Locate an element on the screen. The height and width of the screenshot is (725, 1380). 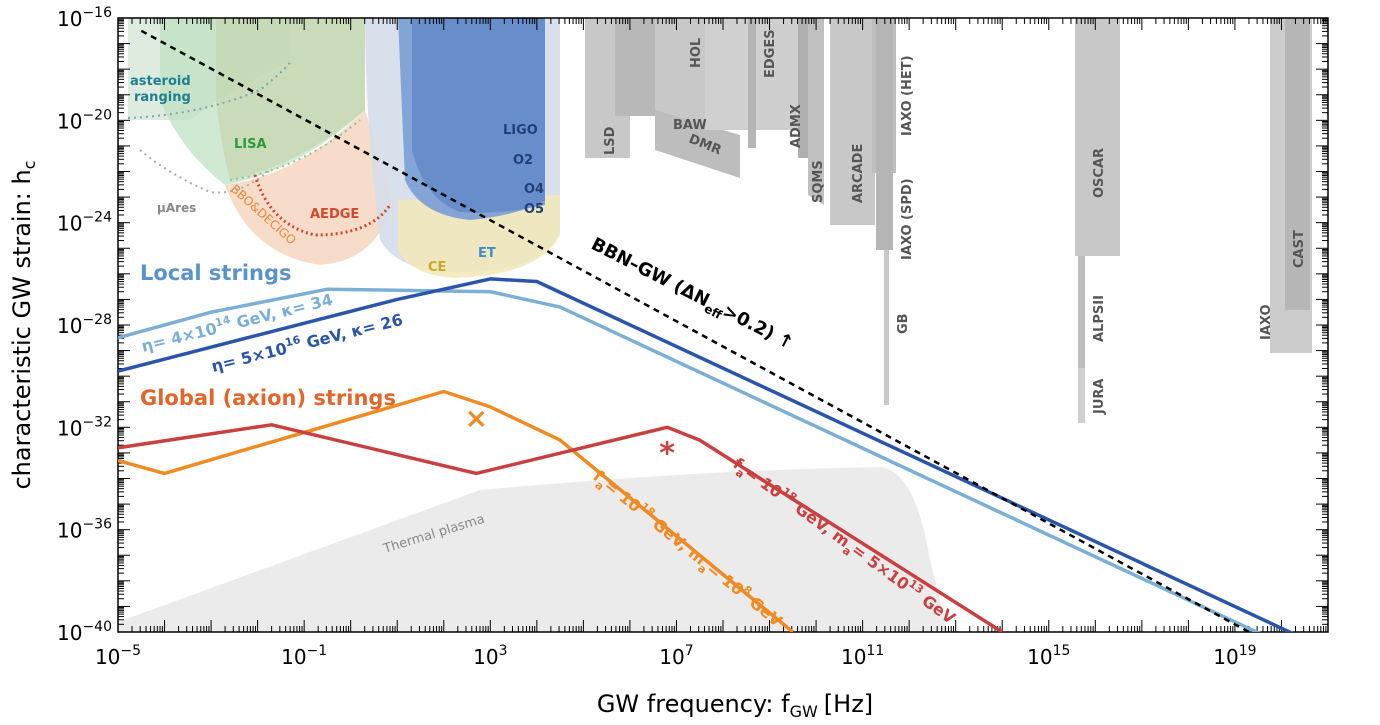
oscar-box is located at coordinates (1097, 137).